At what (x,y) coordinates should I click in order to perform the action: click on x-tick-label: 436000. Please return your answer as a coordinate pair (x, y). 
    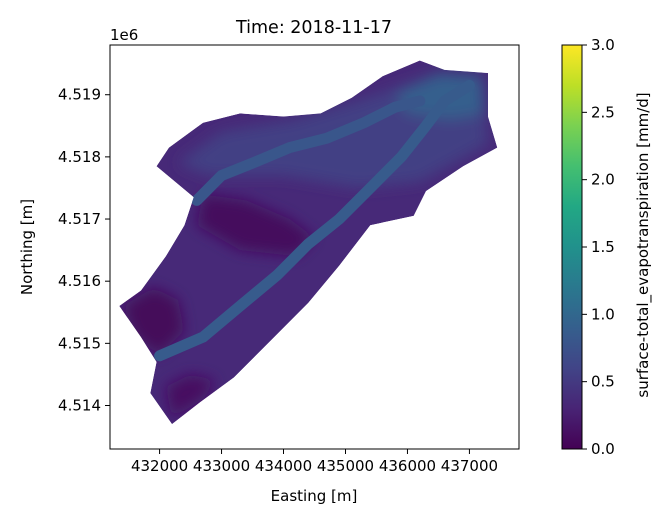
    Looking at the image, I should click on (407, 466).